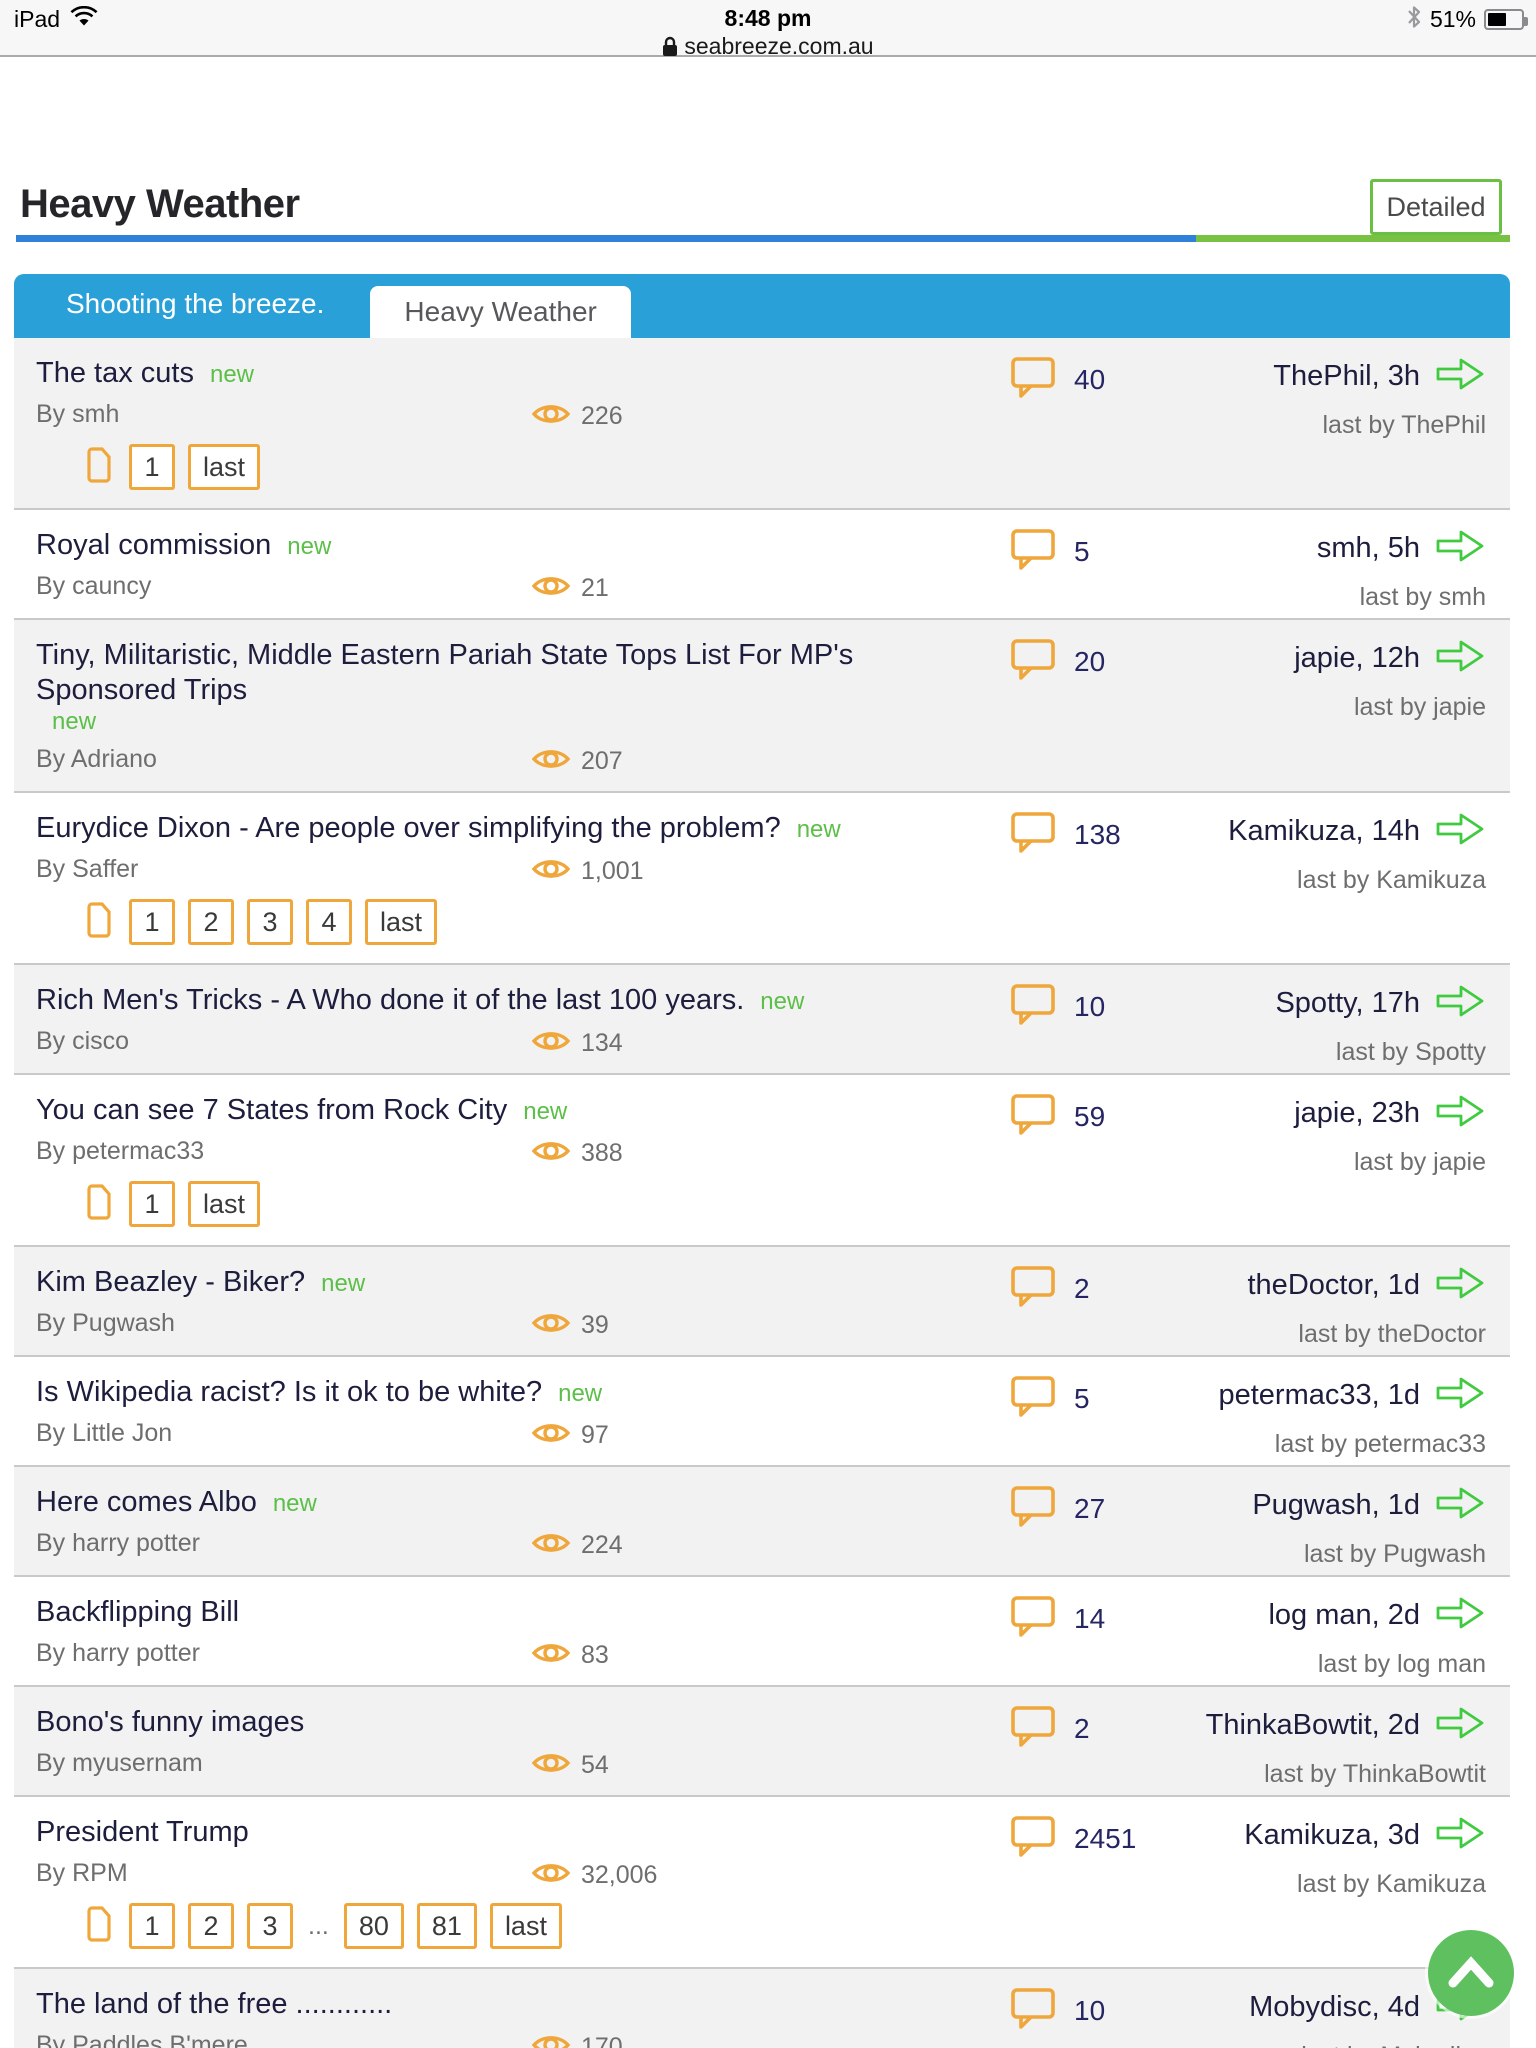 The image size is (1536, 2048). Describe the element at coordinates (768, 46) in the screenshot. I see `address-bar: seabreeze.com.au` at that location.